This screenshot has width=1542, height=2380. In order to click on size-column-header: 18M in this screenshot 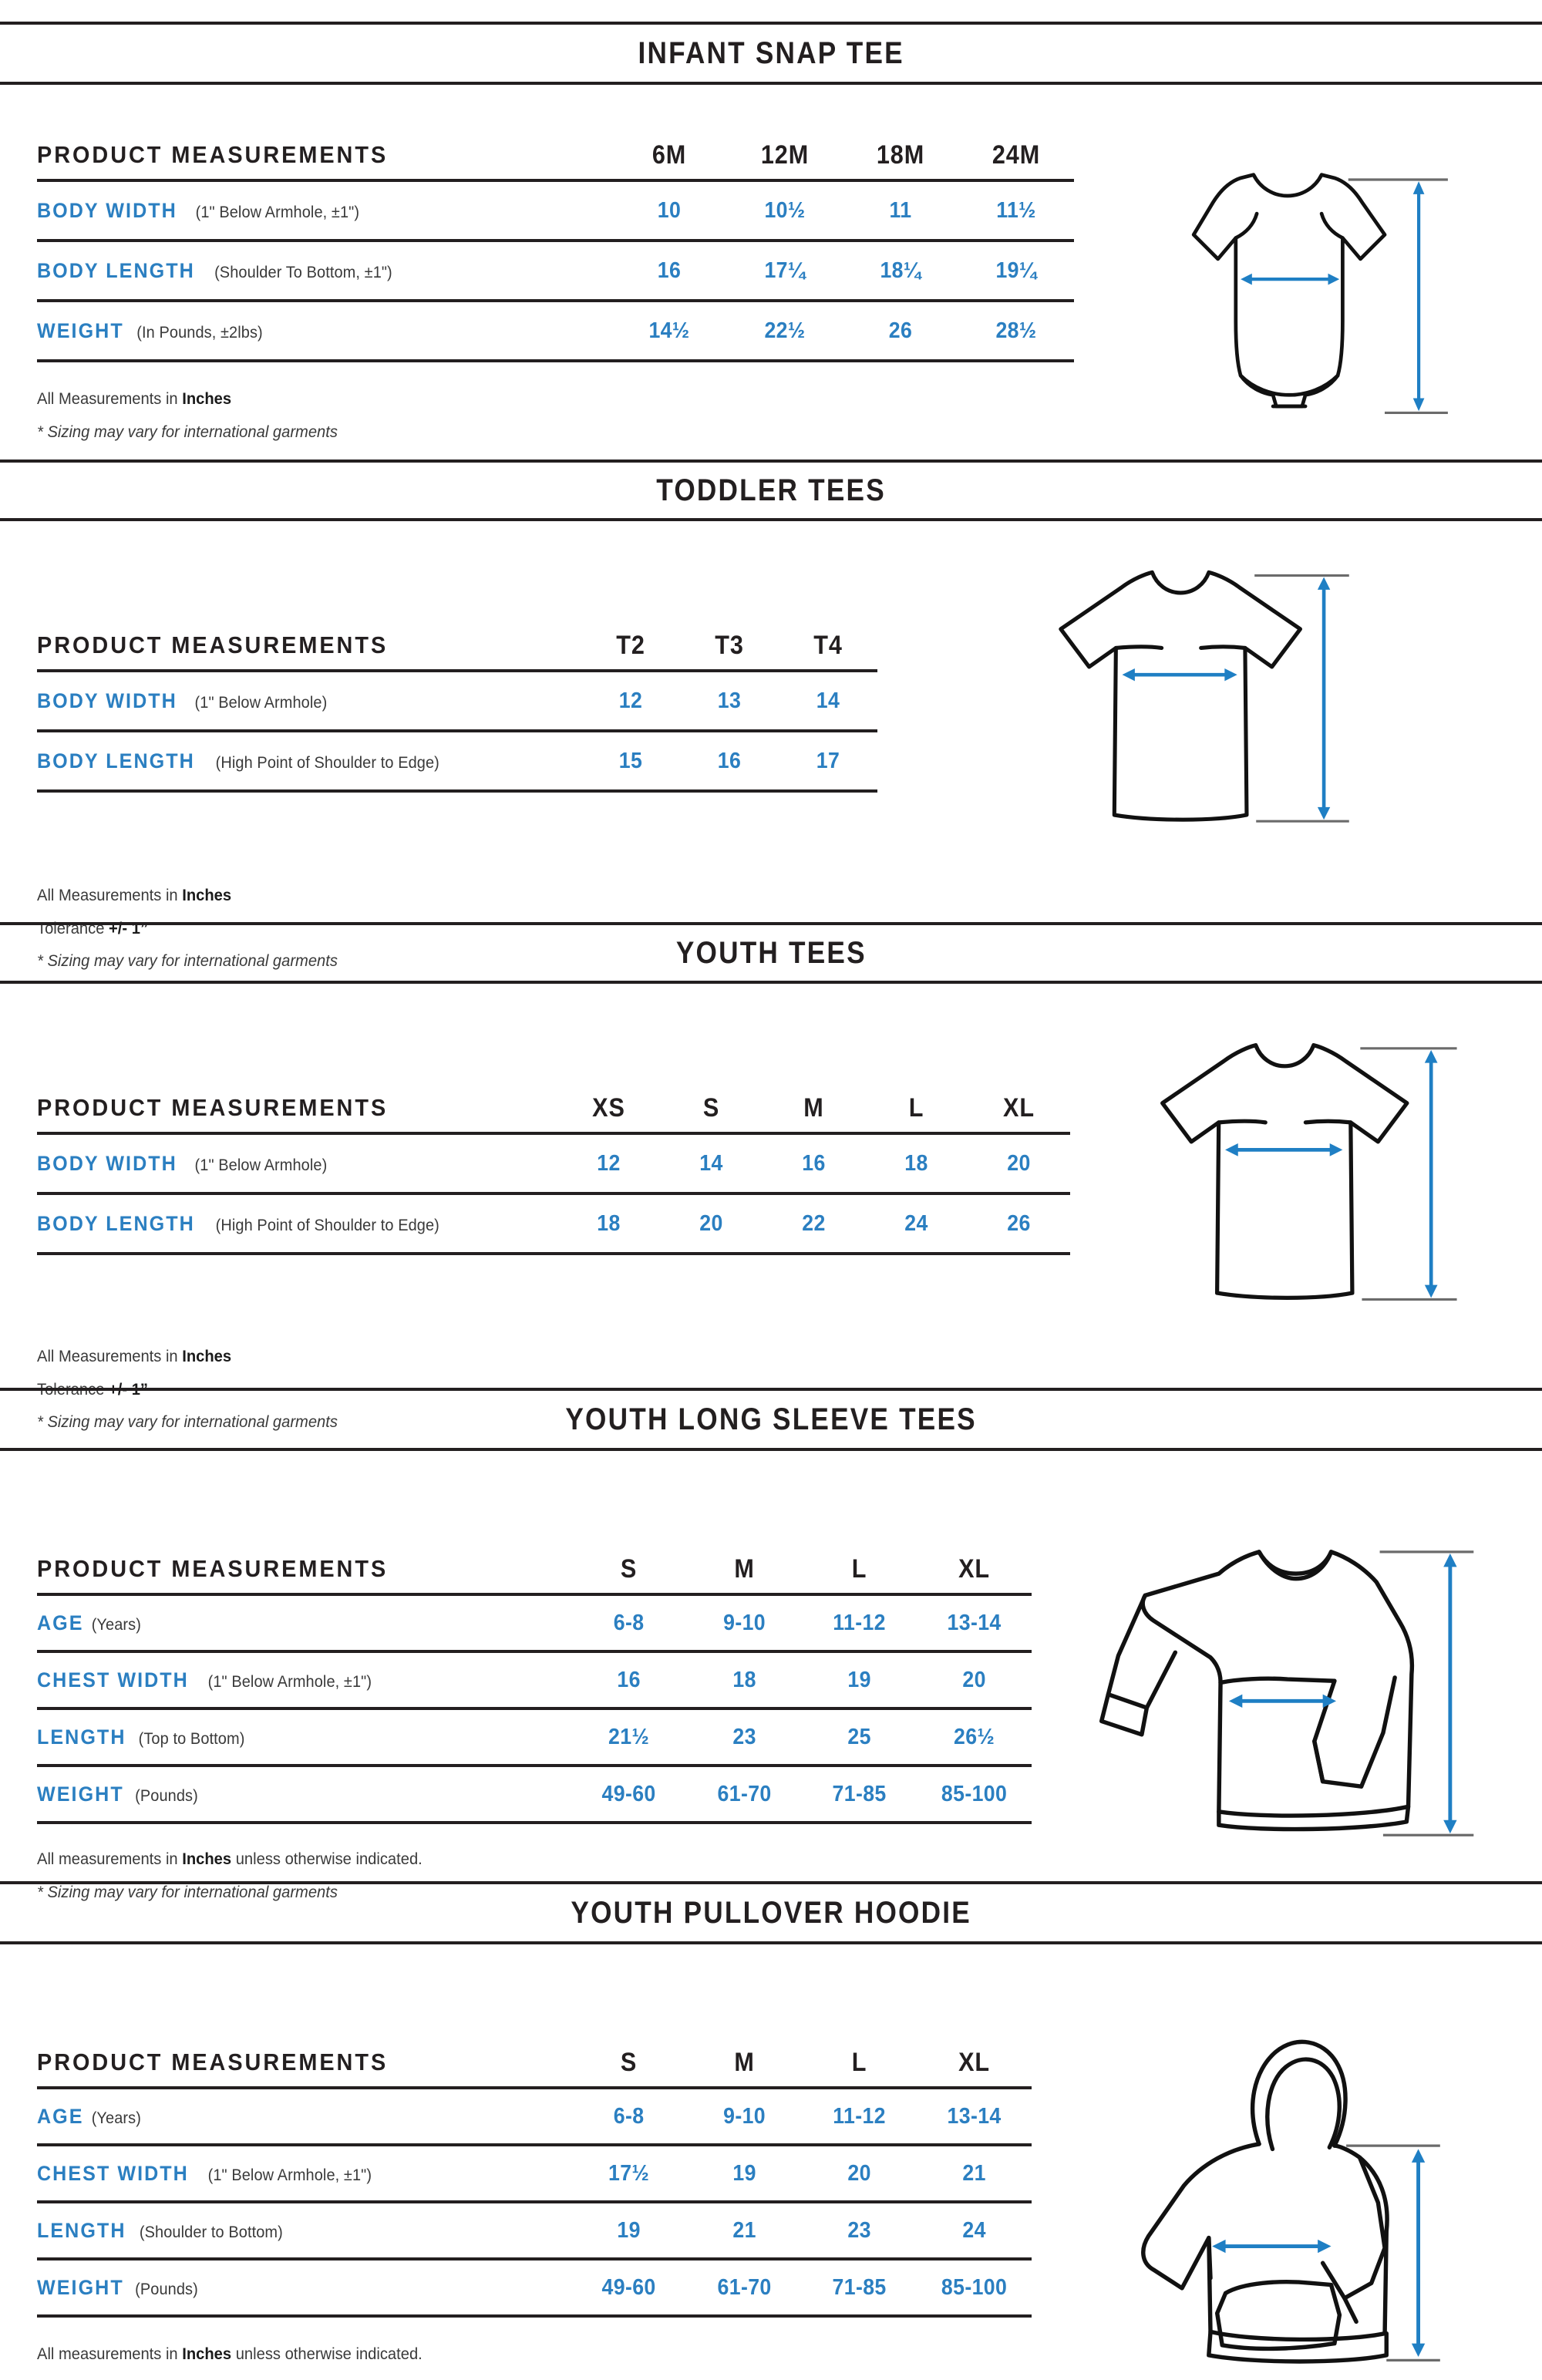, I will do `click(900, 155)`.